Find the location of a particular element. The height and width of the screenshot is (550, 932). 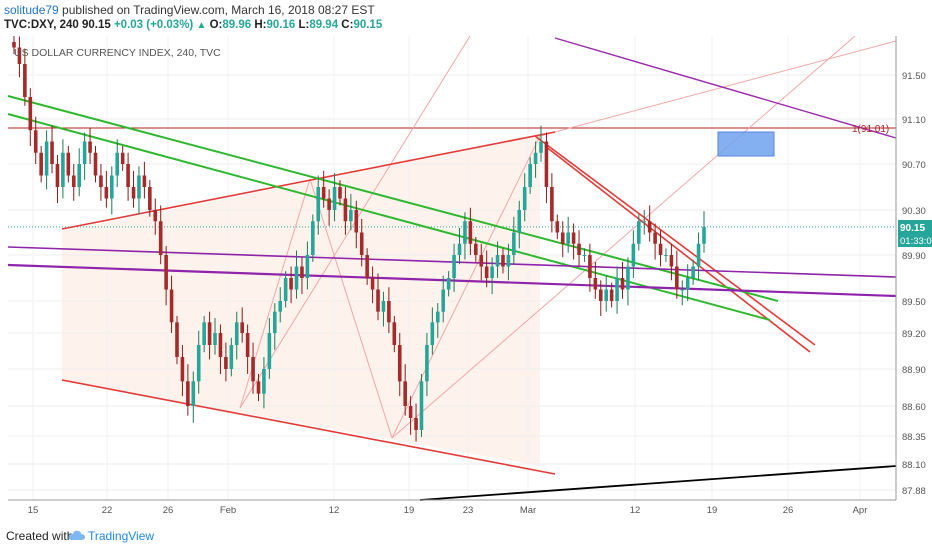

tradingview-brand-link: TradingView is located at coordinates (121, 536).